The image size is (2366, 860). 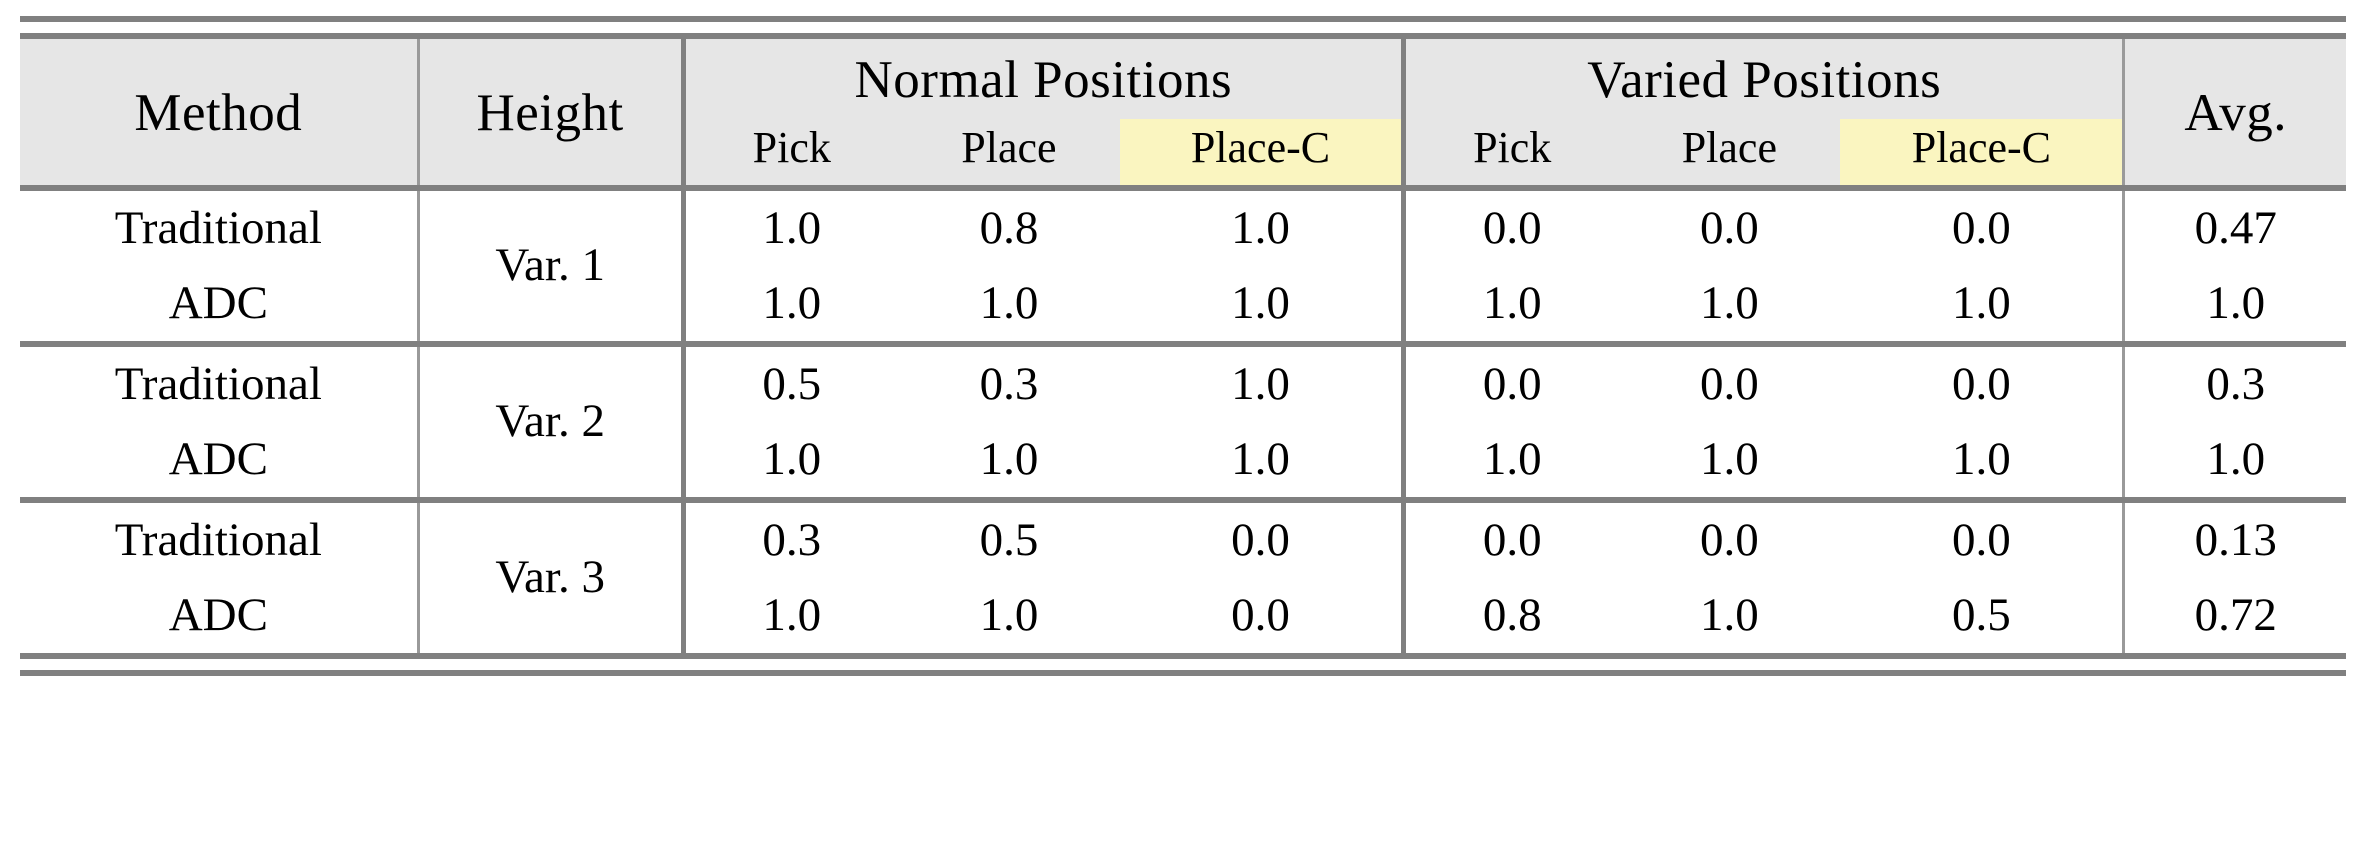 I want to click on cell-normal-place: 0.3, so click(x=1008, y=384).